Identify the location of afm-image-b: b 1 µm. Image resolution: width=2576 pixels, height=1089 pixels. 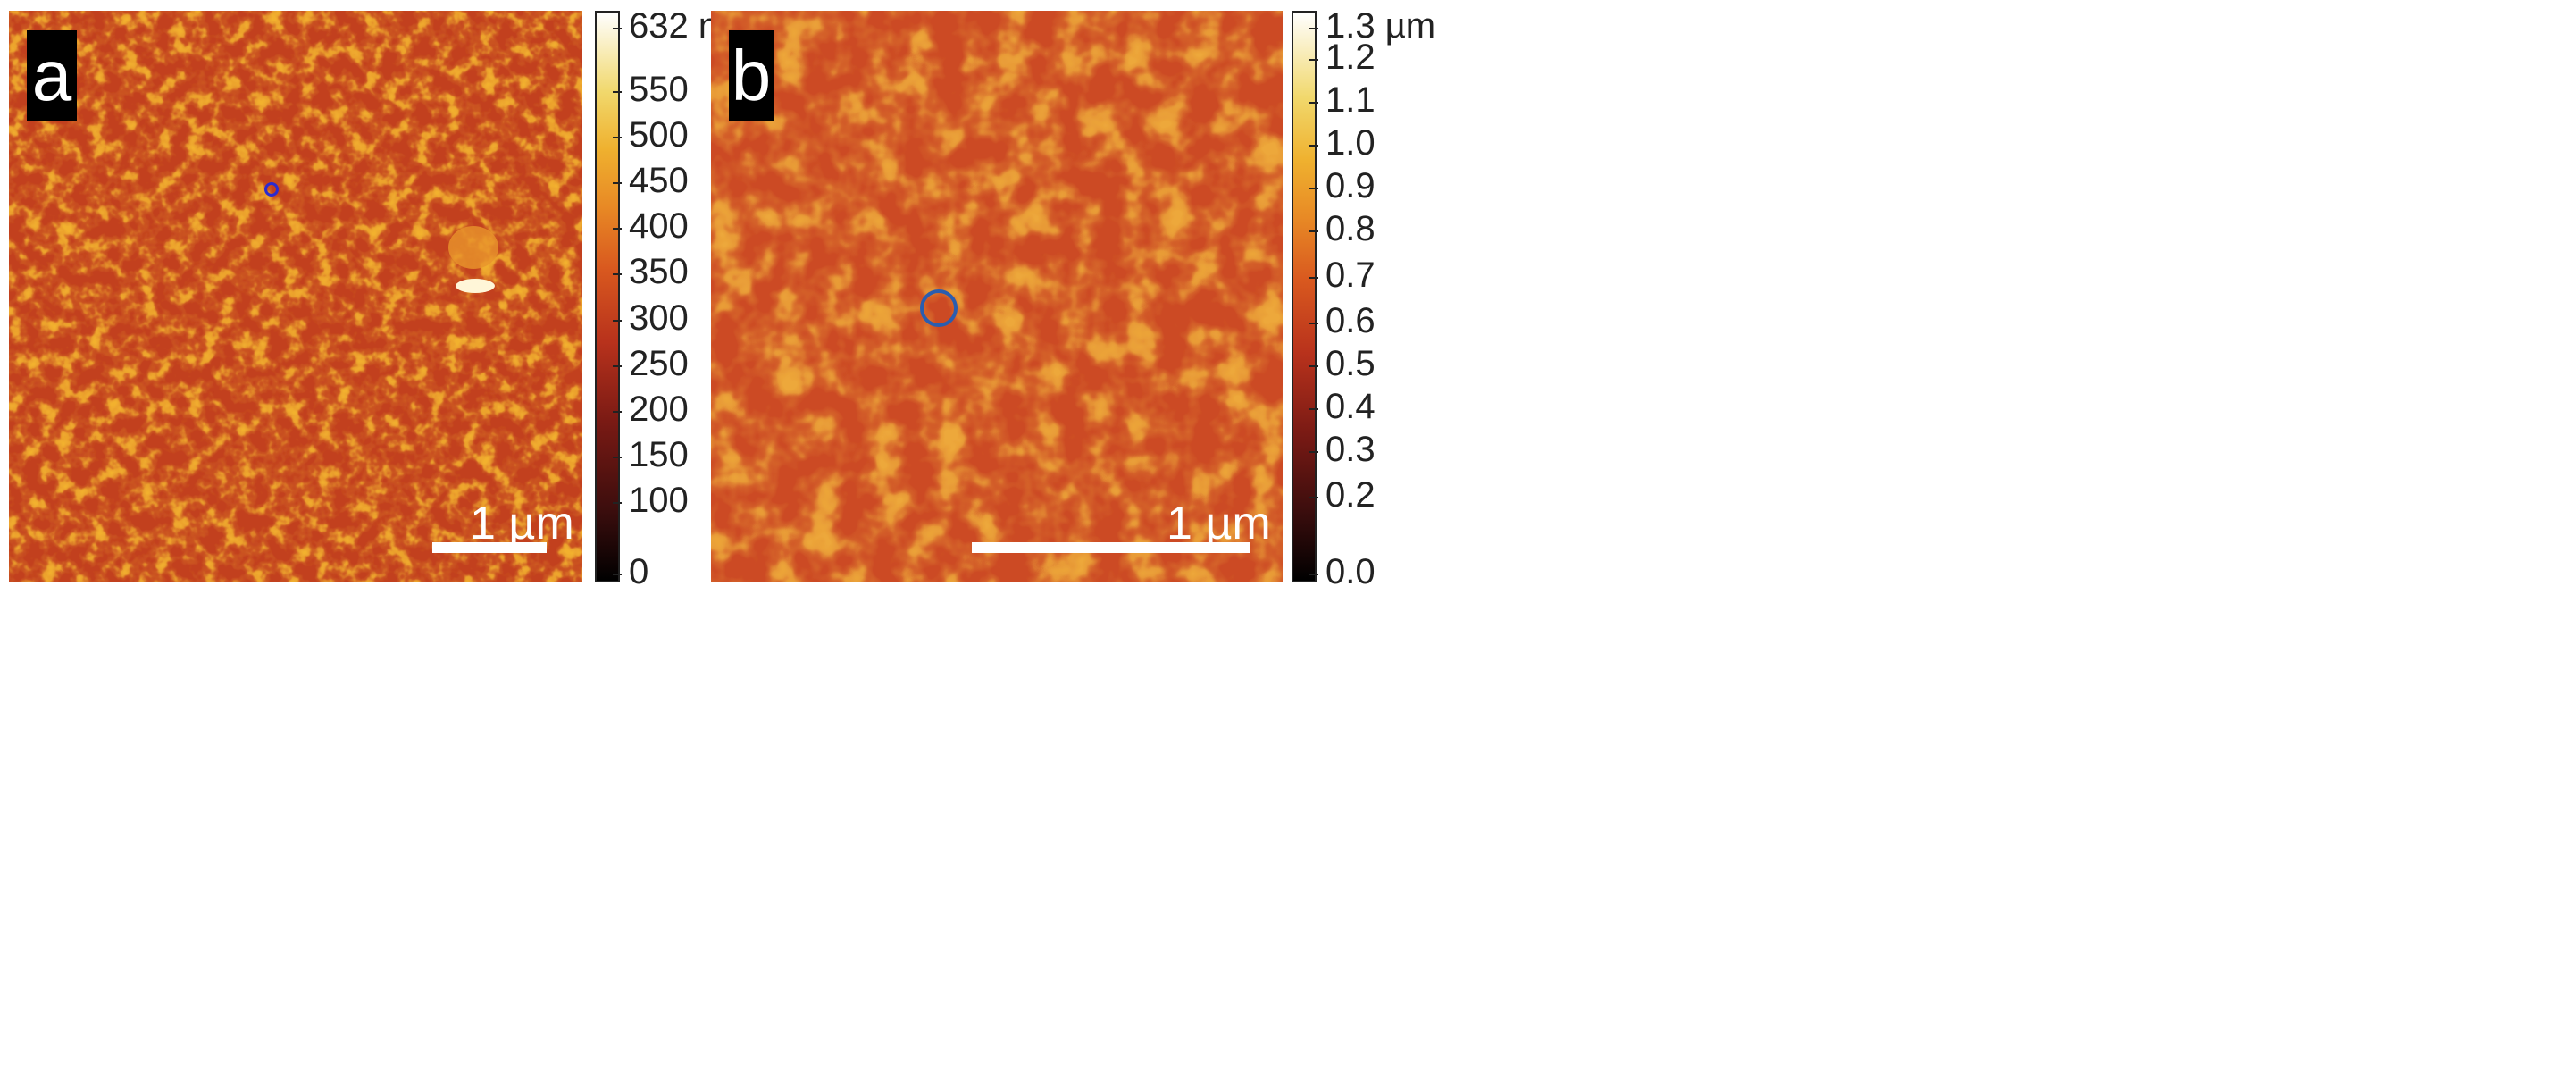
(997, 297).